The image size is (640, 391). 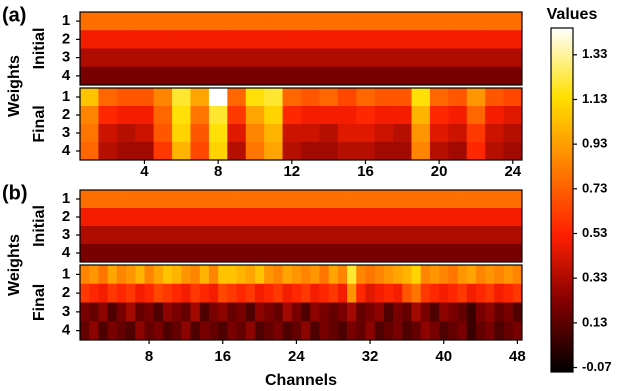 I want to click on colorbar-tick-label: -0.07, so click(x=597, y=366).